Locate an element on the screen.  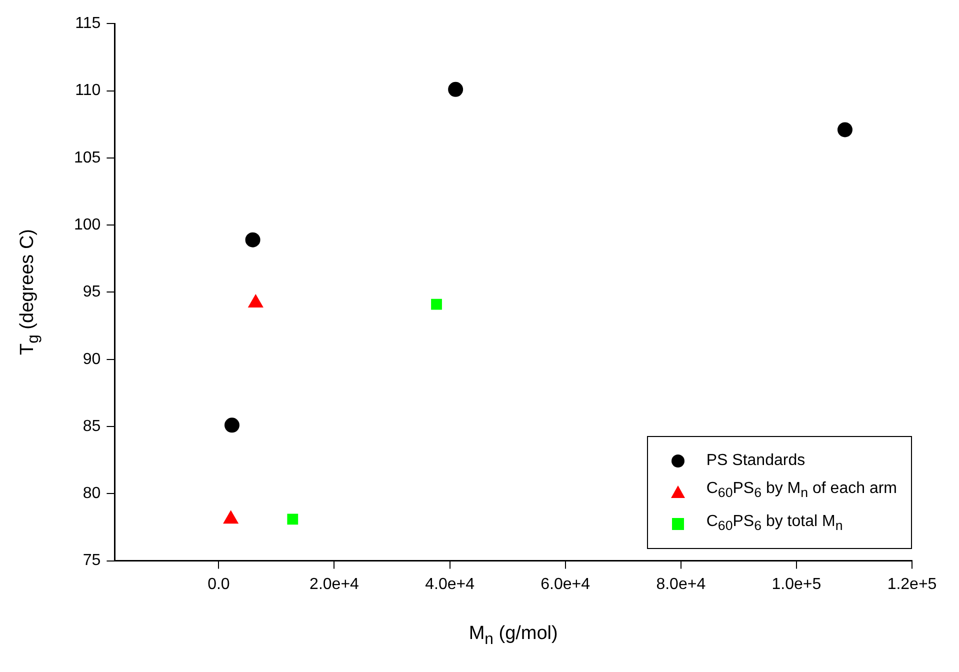
y-tick-label: 105 is located at coordinates (87, 157).